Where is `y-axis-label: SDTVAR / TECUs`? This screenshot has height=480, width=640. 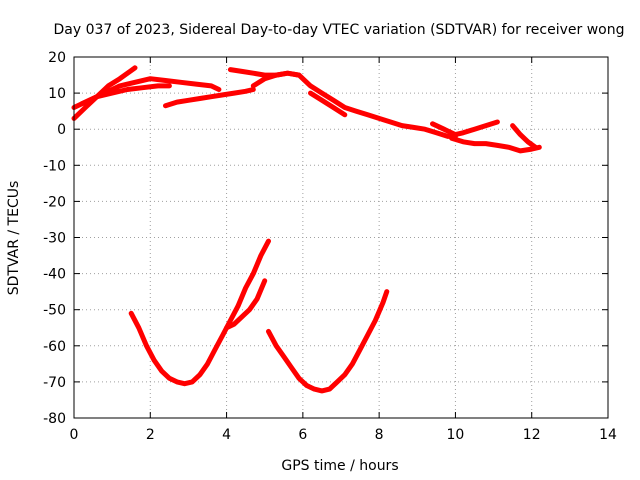 y-axis-label: SDTVAR / TECUs is located at coordinates (14, 238).